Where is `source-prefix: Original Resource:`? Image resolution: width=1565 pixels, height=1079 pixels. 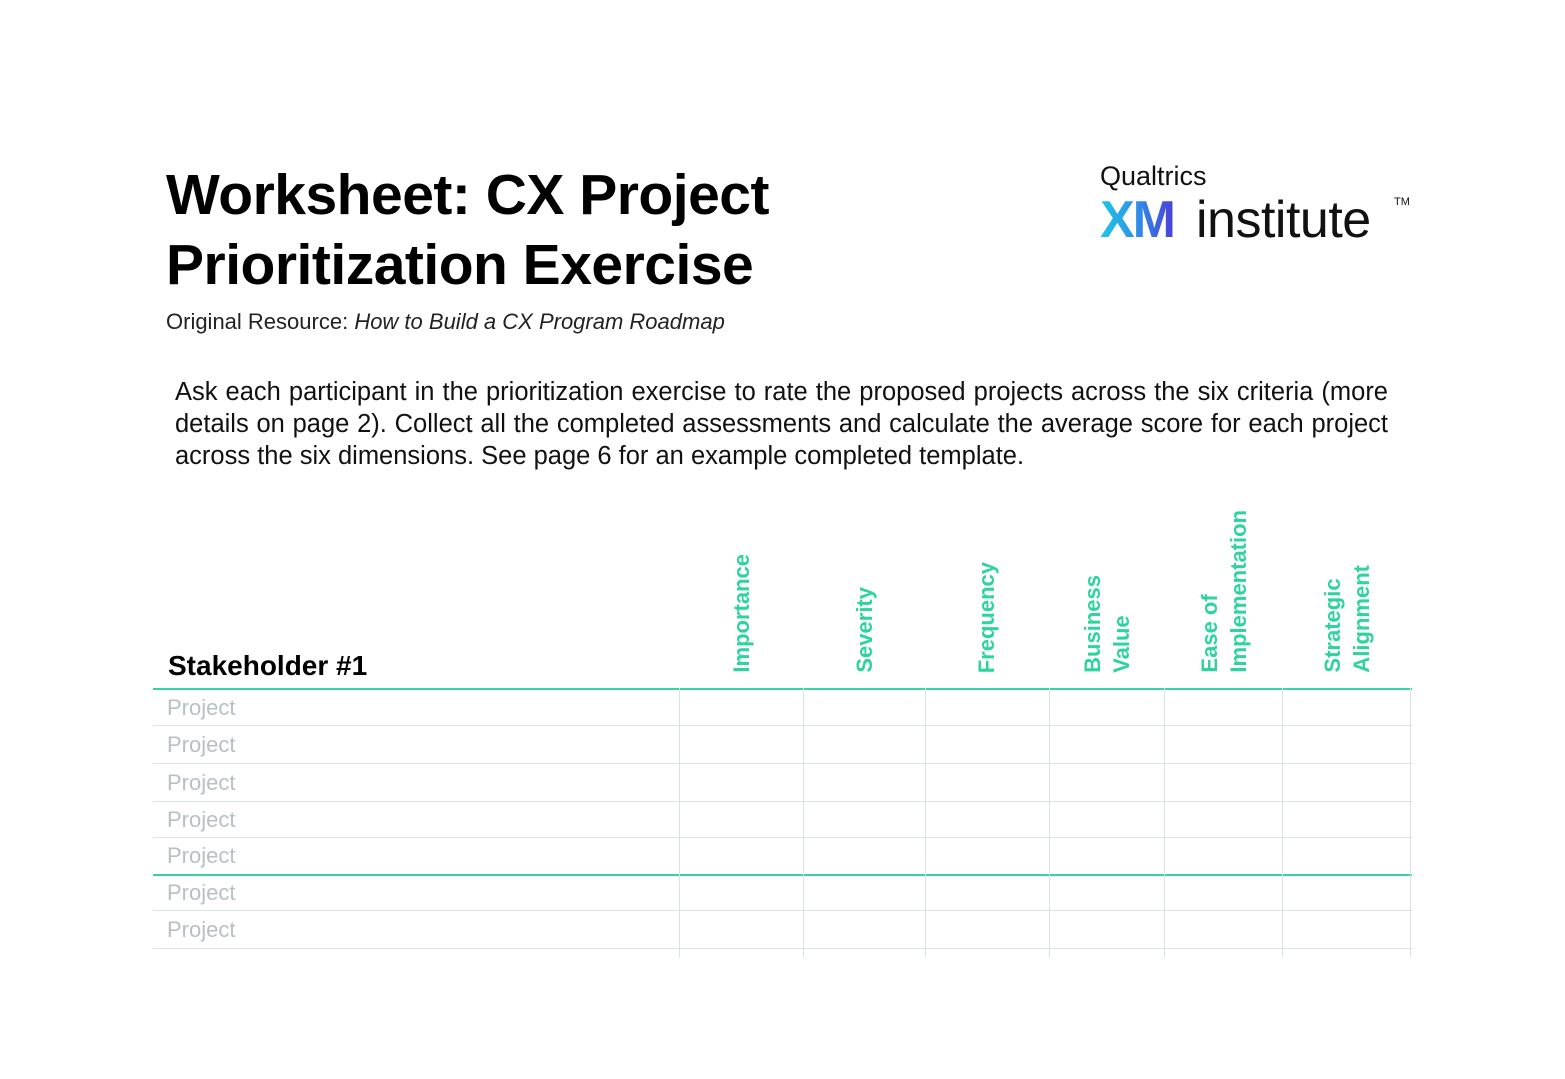 source-prefix: Original Resource: is located at coordinates (260, 321).